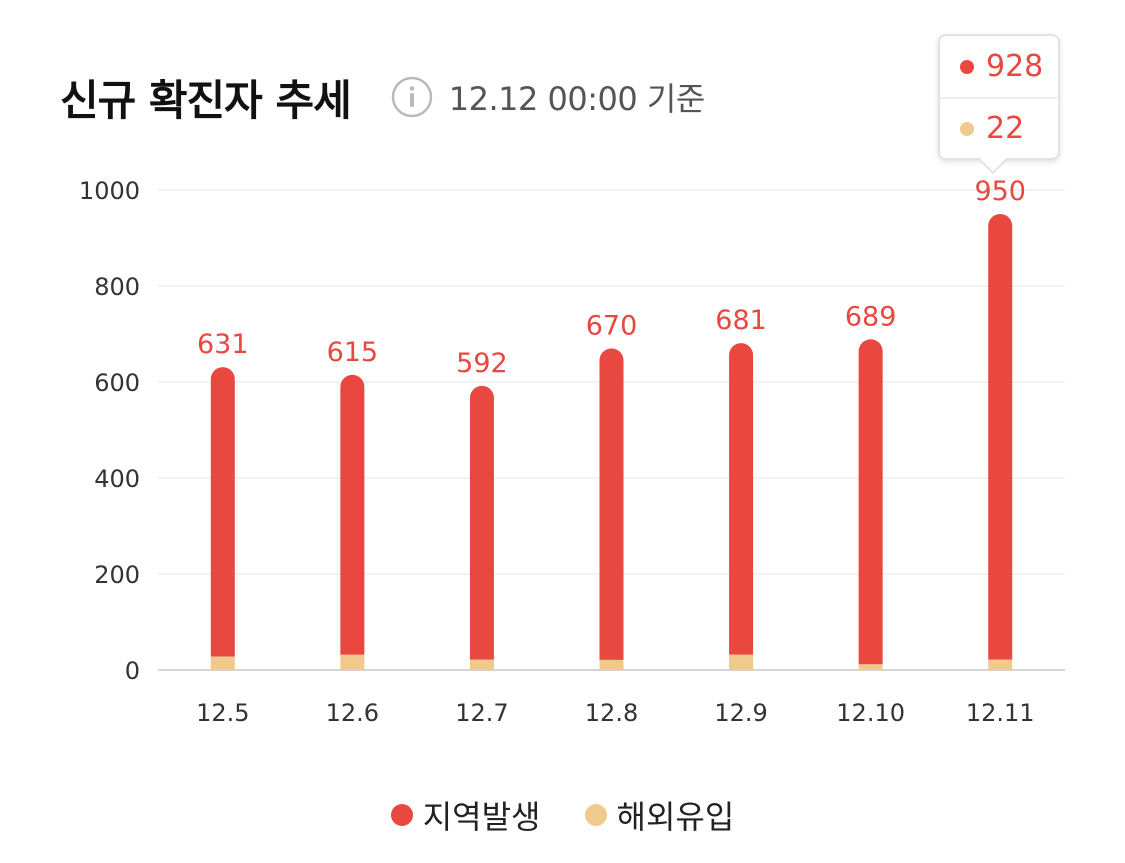 This screenshot has height=863, width=1125. What do you see at coordinates (1015, 66) in the screenshot?
I see `tooltip-local-value: 928` at bounding box center [1015, 66].